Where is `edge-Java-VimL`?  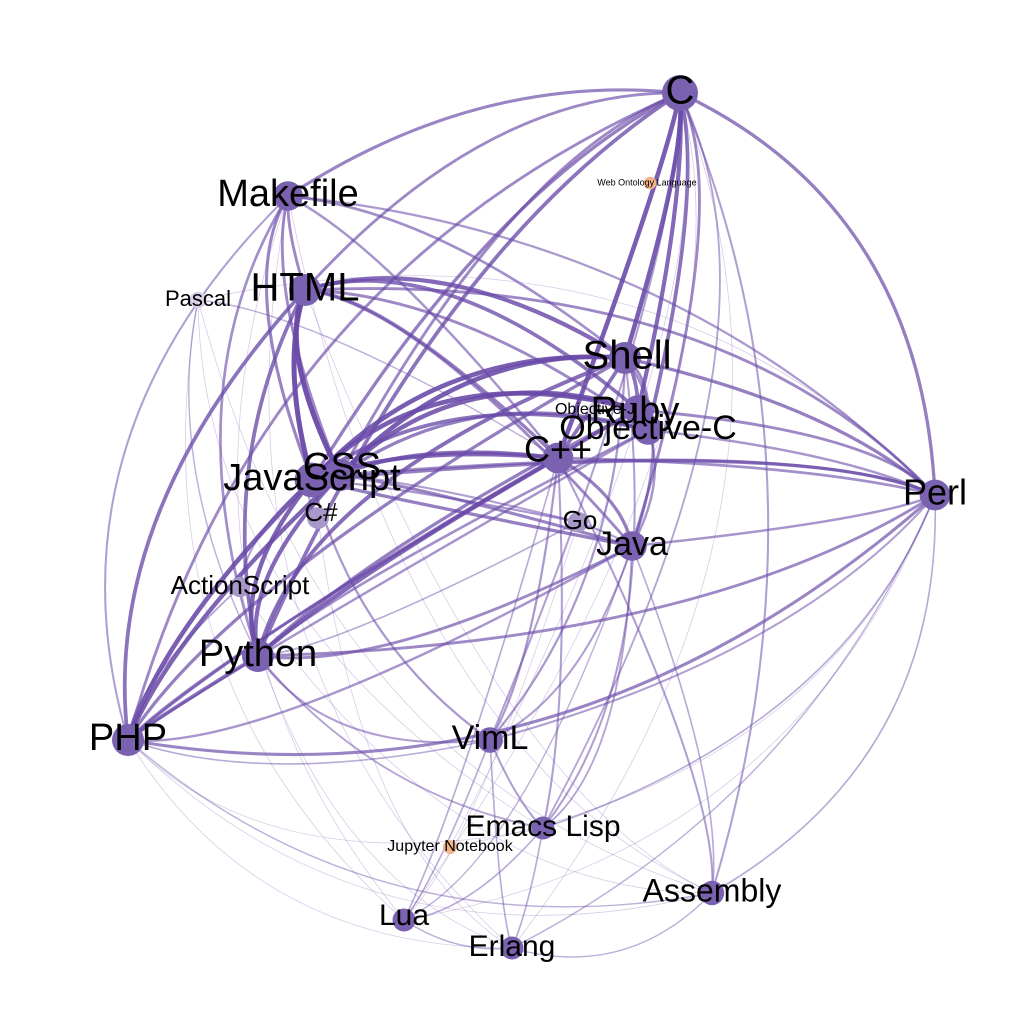 edge-Java-VimL is located at coordinates (561, 643).